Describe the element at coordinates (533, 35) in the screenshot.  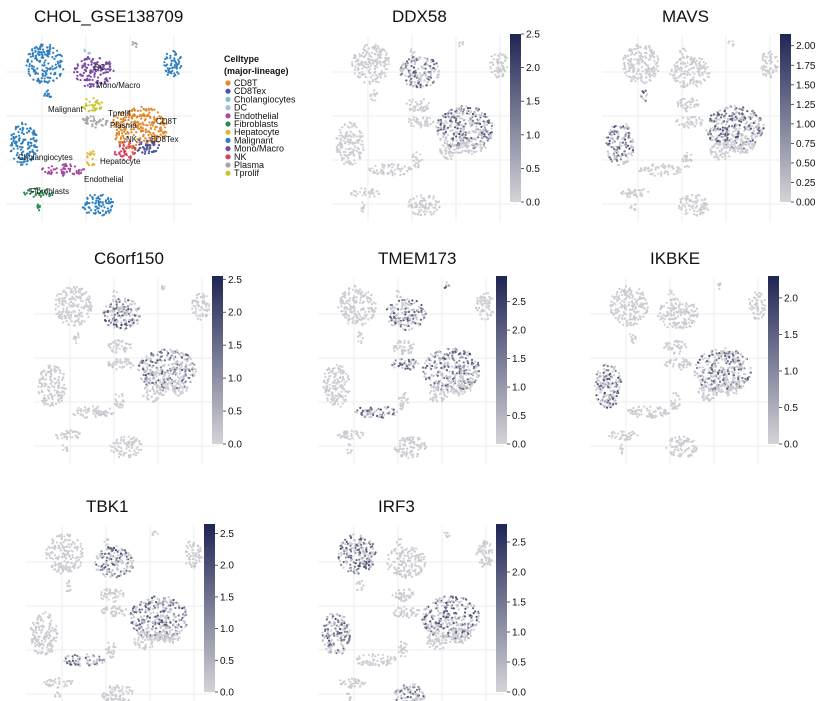
I see `colorbar-tick-label: 2.5` at that location.